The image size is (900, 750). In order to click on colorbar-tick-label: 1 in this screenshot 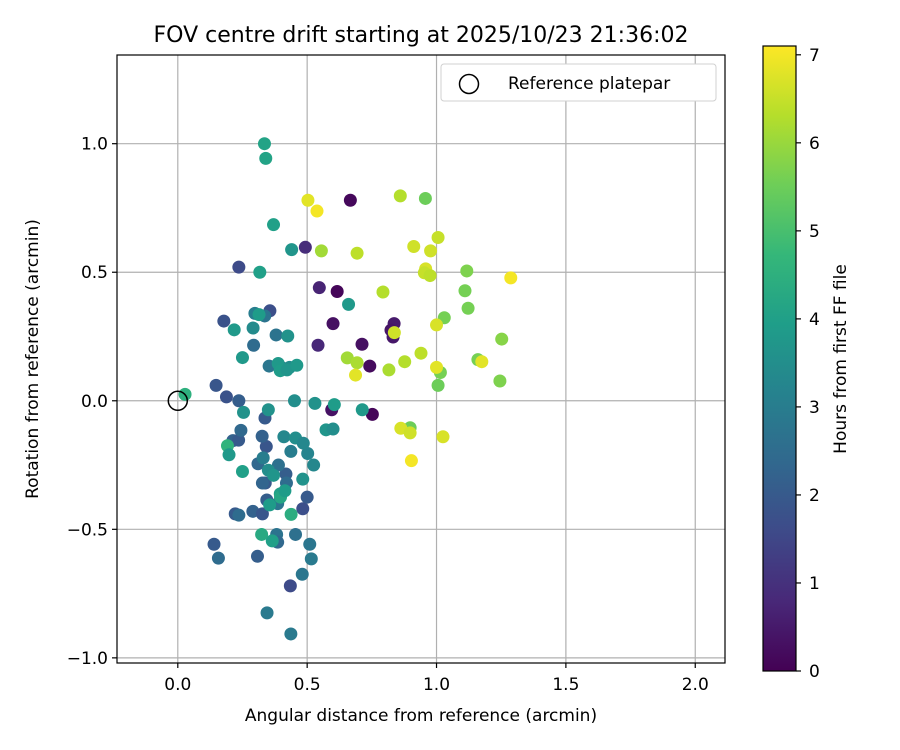, I will do `click(814, 584)`.